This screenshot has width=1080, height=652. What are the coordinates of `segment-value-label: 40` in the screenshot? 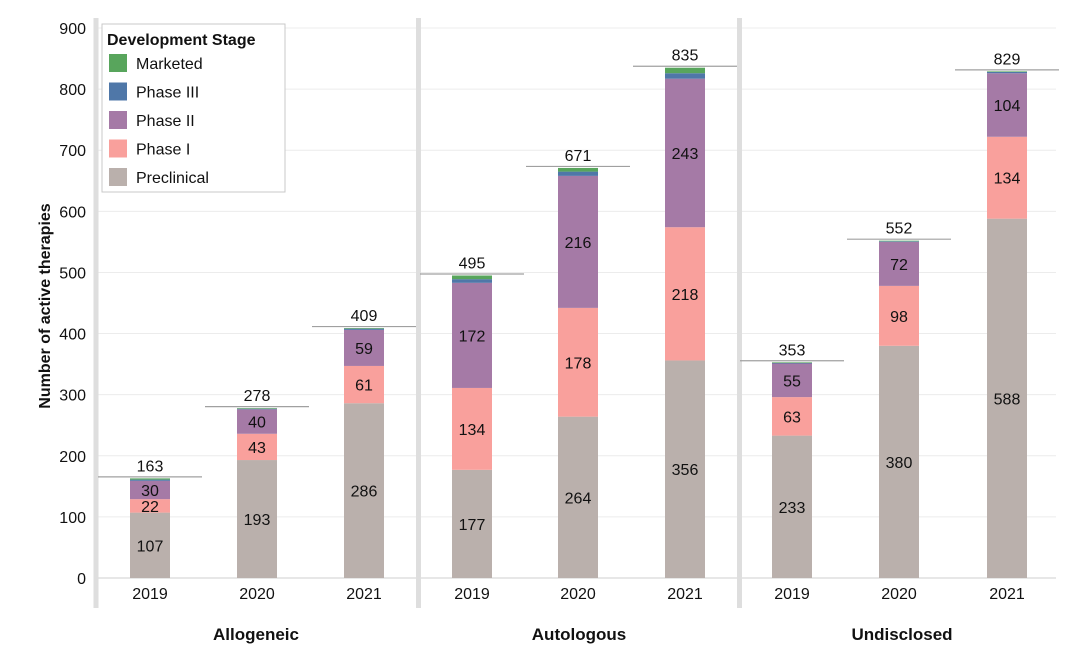 It's located at (257, 423).